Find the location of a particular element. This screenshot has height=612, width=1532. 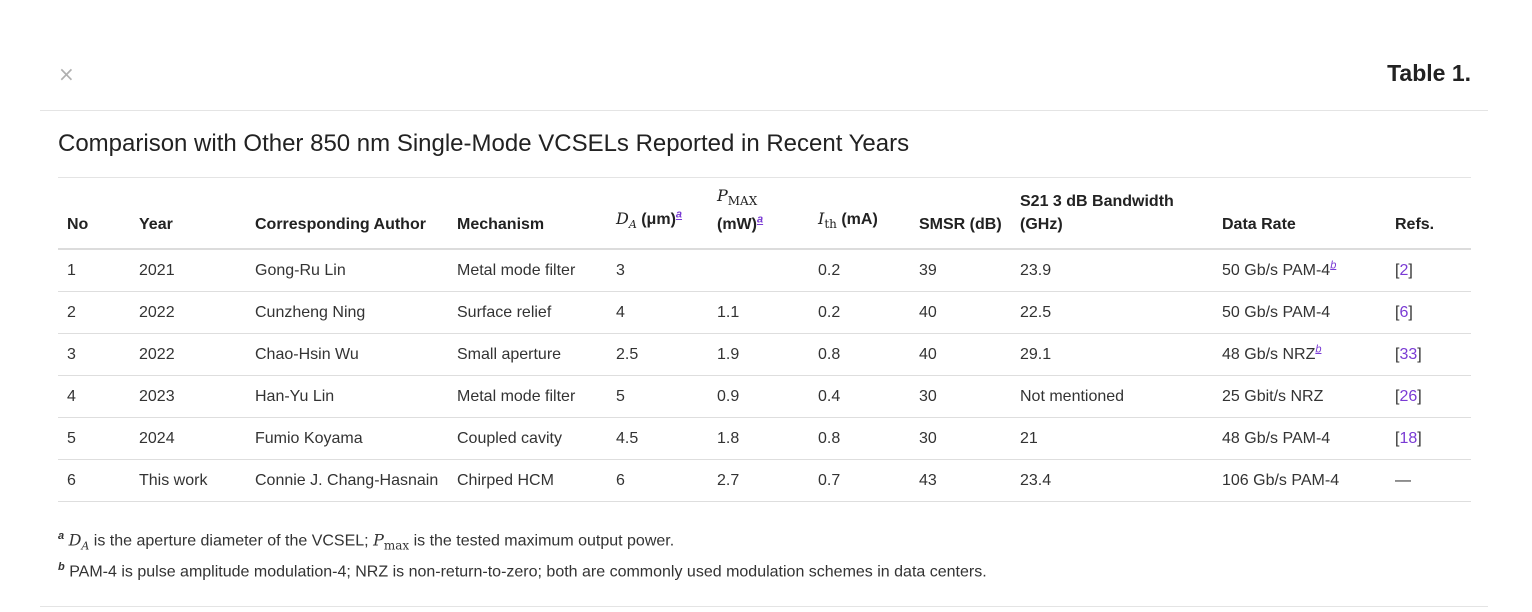

cell-bw: 29.1 is located at coordinates (1112, 355).